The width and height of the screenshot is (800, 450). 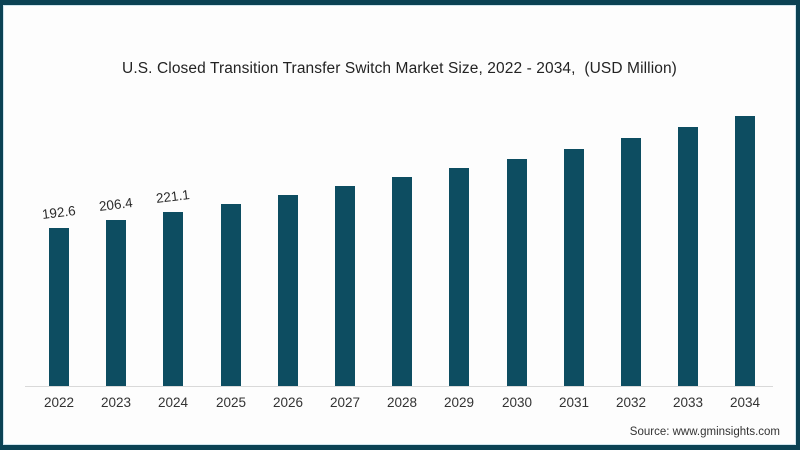 What do you see at coordinates (517, 272) in the screenshot?
I see `bar-2030` at bounding box center [517, 272].